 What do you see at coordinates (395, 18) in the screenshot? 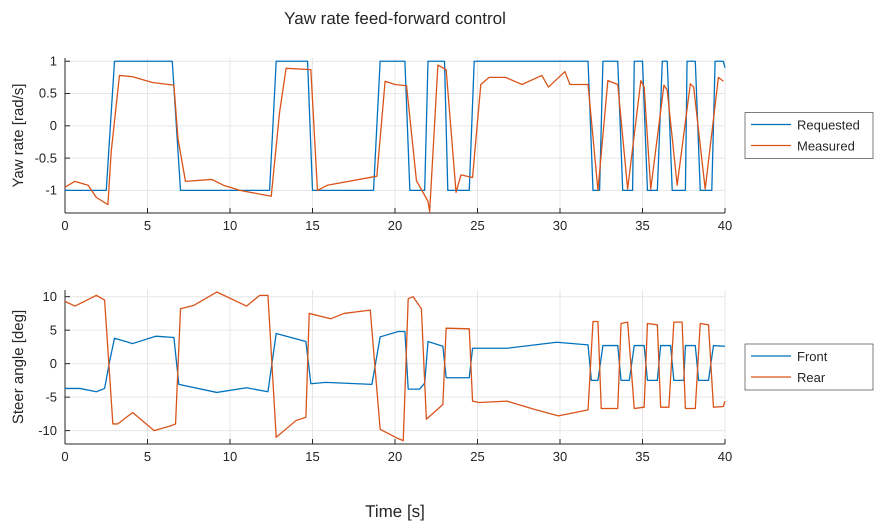
I see `chart-title: Yaw rate feed-forward control` at bounding box center [395, 18].